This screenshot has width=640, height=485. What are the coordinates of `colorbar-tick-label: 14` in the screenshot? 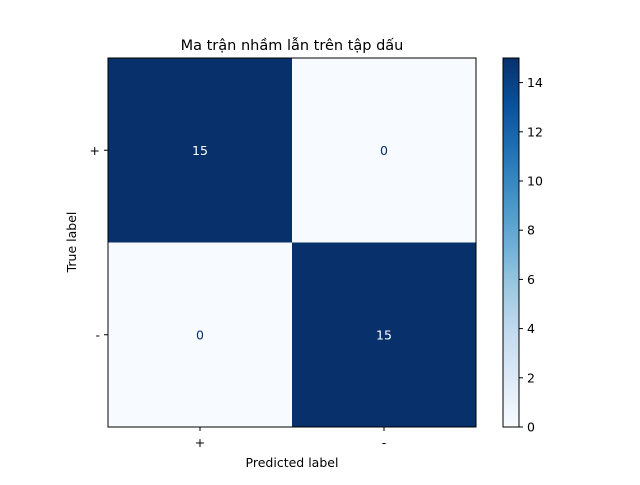 It's located at (535, 82).